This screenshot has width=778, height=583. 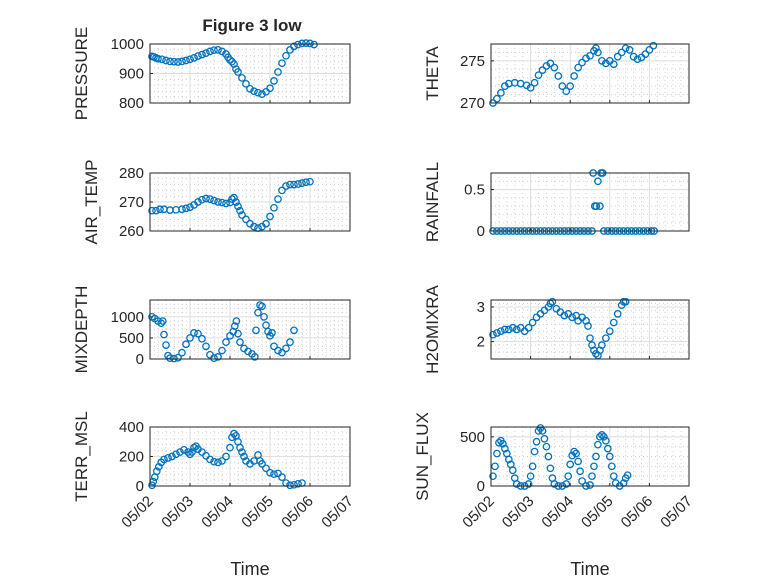 I want to click on y-tick-label: 2, so click(x=481, y=342).